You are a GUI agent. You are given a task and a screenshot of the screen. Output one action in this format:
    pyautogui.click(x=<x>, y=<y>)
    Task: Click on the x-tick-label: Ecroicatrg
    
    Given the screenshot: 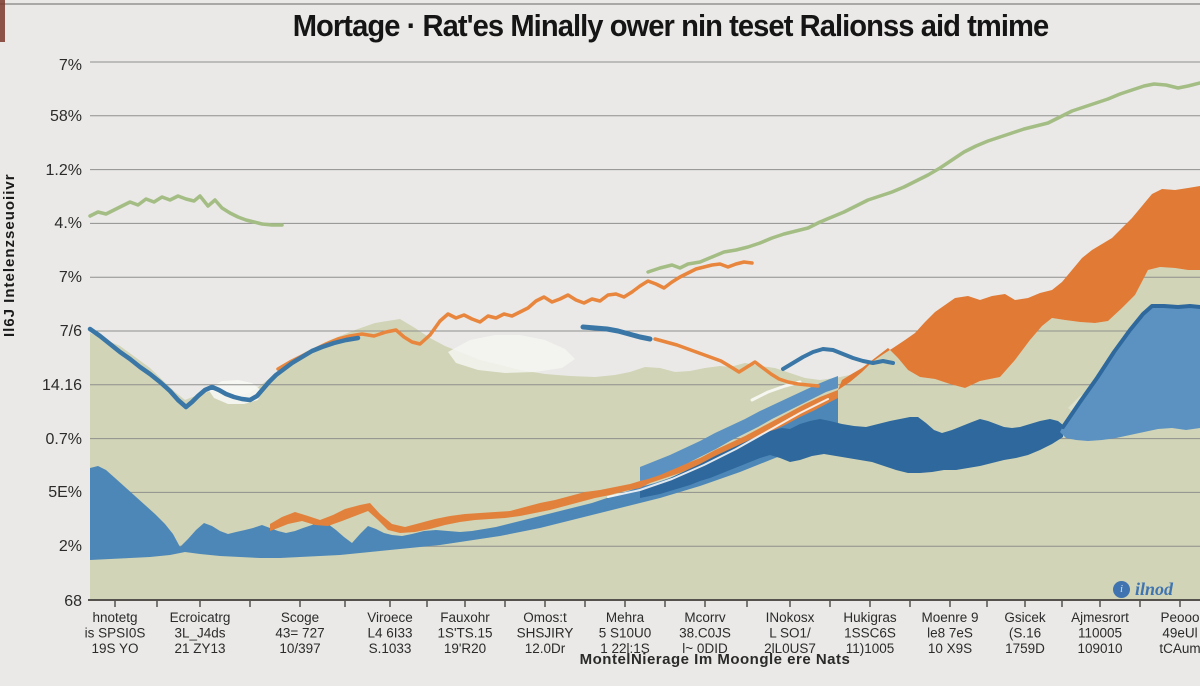 What is the action you would take?
    pyautogui.click(x=200, y=617)
    